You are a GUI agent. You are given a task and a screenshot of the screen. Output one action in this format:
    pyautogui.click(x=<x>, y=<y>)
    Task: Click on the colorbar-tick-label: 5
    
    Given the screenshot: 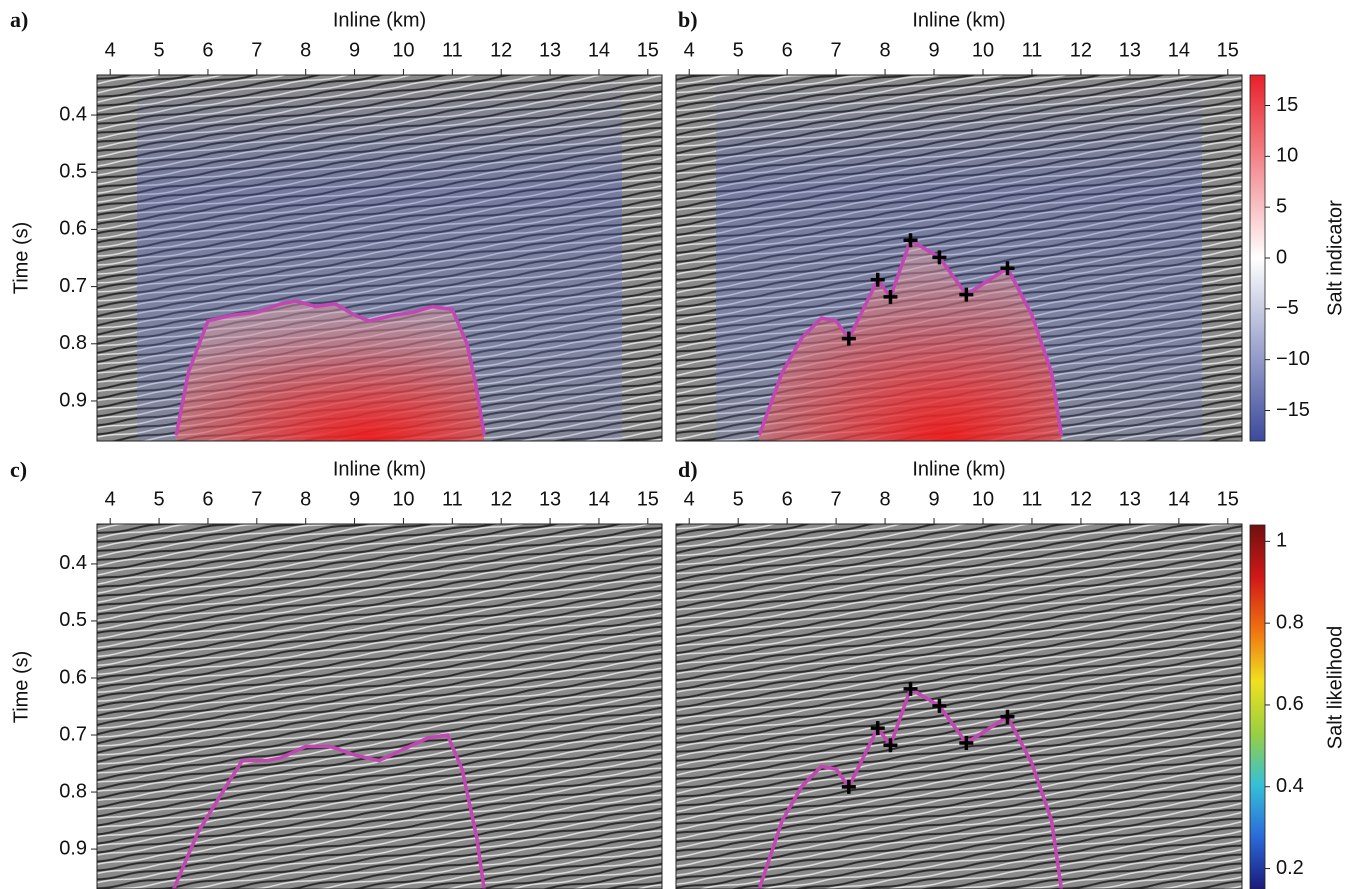 What is the action you would take?
    pyautogui.click(x=1281, y=206)
    